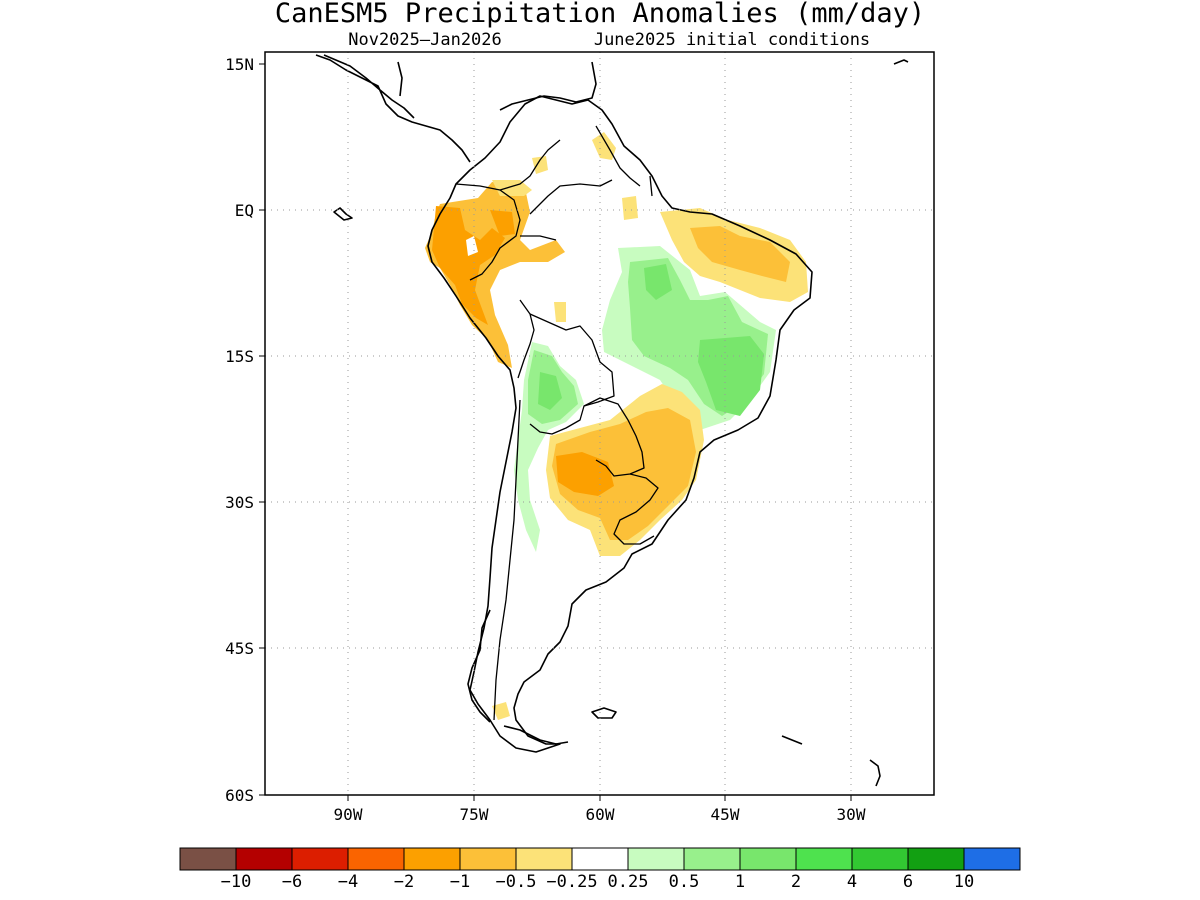 The width and height of the screenshot is (1200, 900). What do you see at coordinates (239, 64) in the screenshot?
I see `lat-tick-label: 15N` at bounding box center [239, 64].